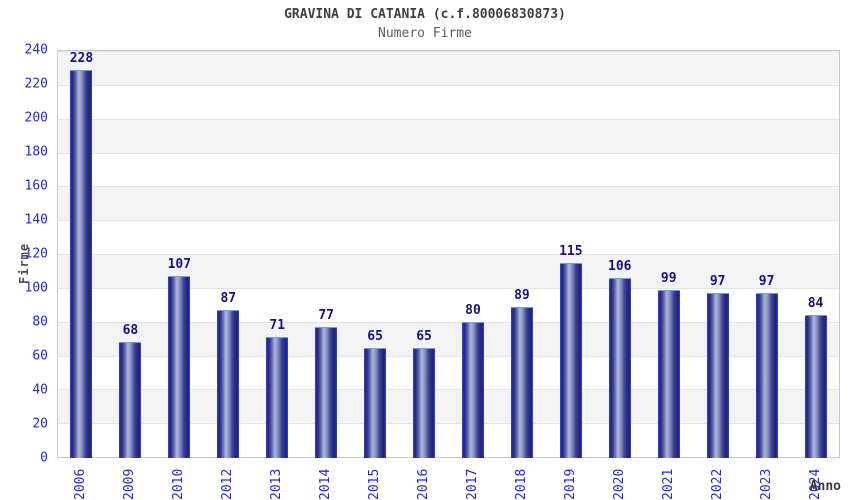 Image resolution: width=850 pixels, height=500 pixels. I want to click on x-tick-label: 2022, so click(717, 484).